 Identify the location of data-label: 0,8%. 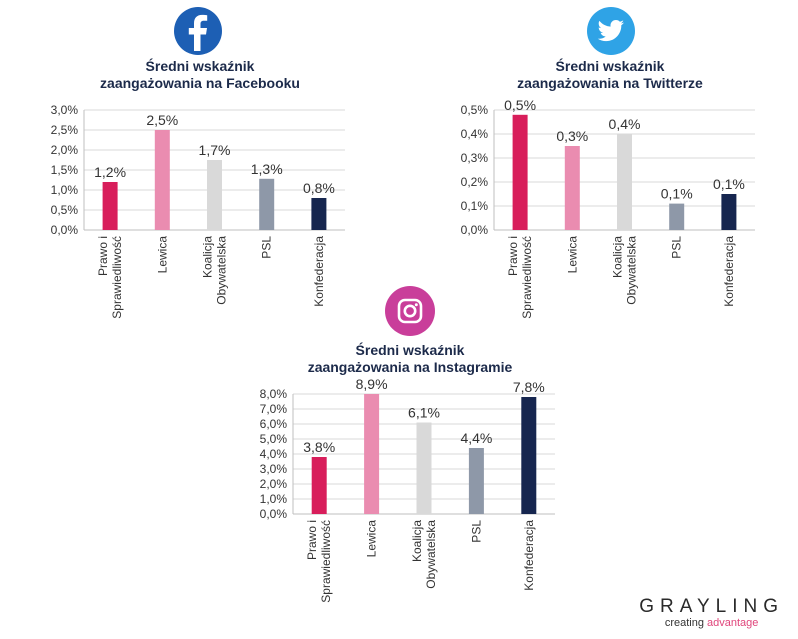
(319, 188).